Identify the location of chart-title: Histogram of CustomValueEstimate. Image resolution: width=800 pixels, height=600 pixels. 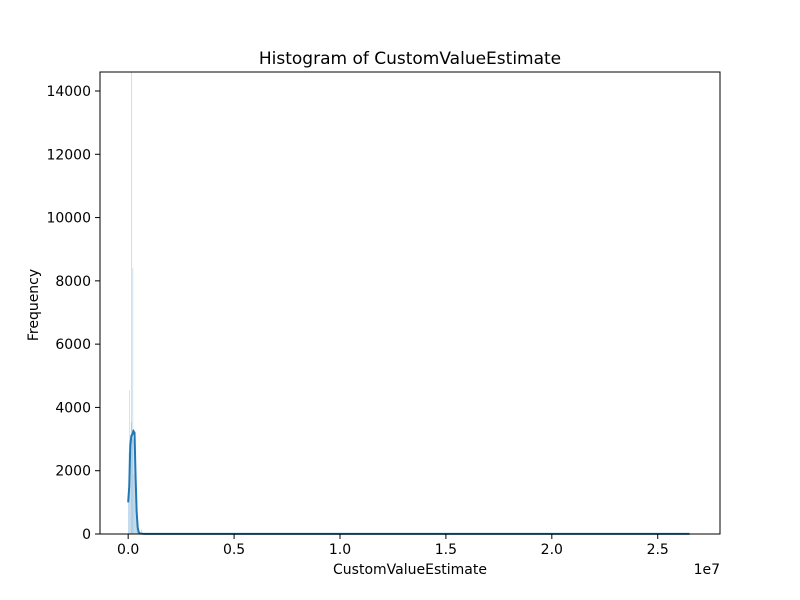
(410, 59).